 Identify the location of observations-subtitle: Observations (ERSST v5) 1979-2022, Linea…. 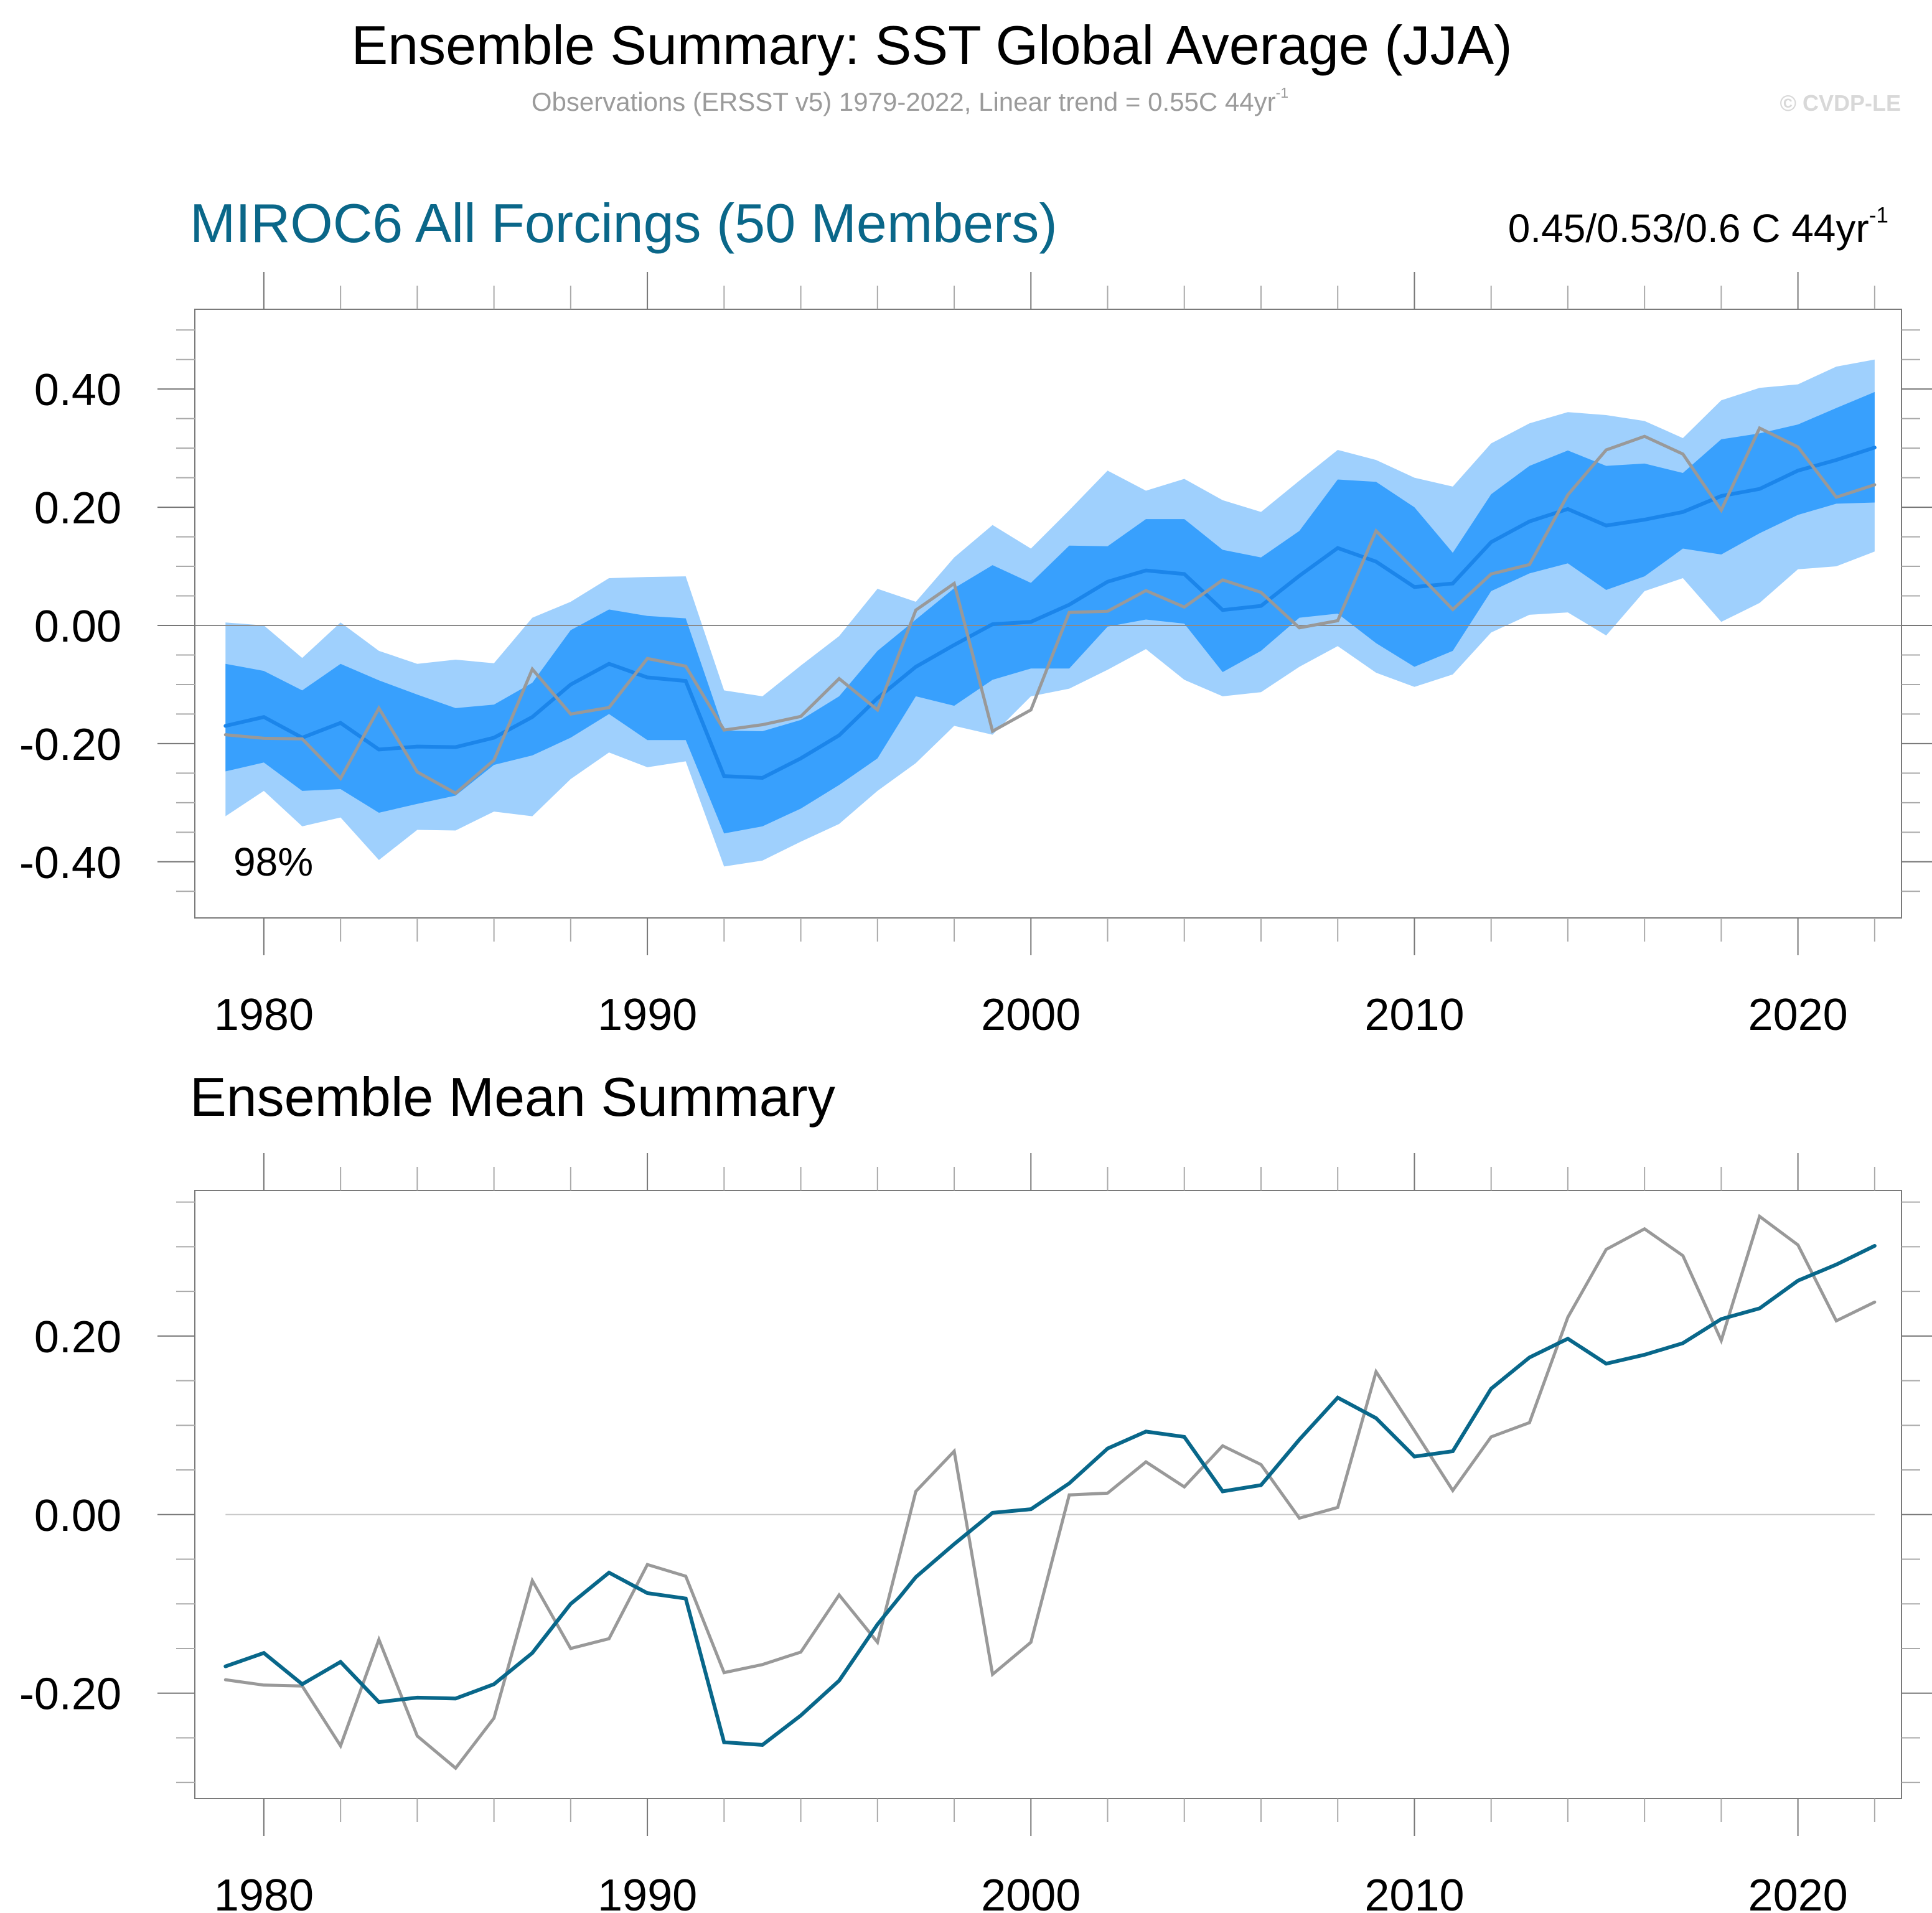
(966, 101).